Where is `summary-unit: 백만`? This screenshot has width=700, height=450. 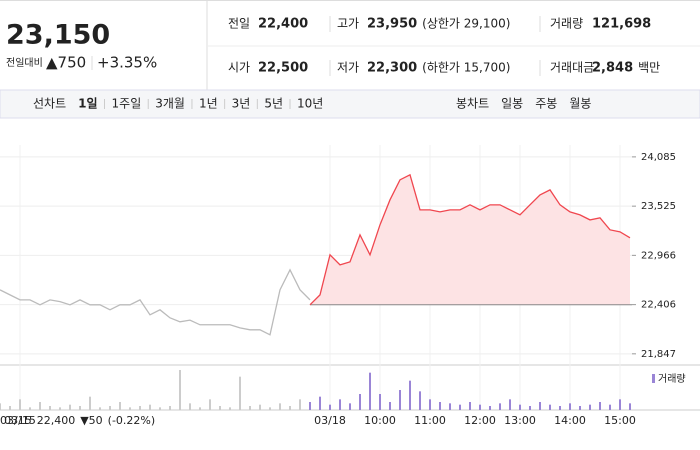 summary-unit: 백만 is located at coordinates (649, 68).